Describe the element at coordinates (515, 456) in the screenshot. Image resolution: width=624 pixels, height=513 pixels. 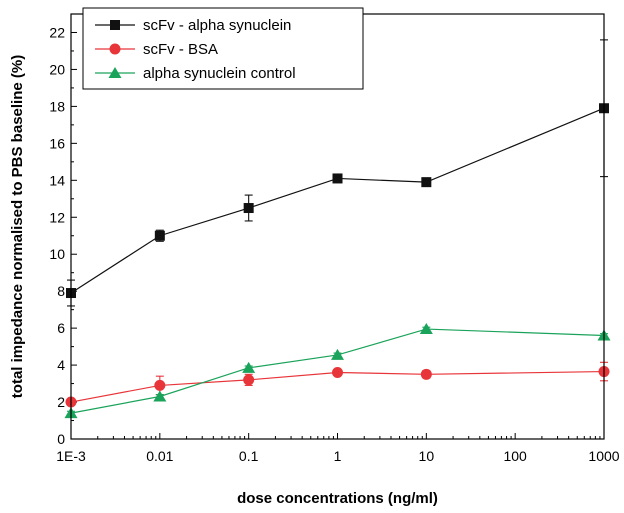
I see `x-tick-label: 100` at that location.